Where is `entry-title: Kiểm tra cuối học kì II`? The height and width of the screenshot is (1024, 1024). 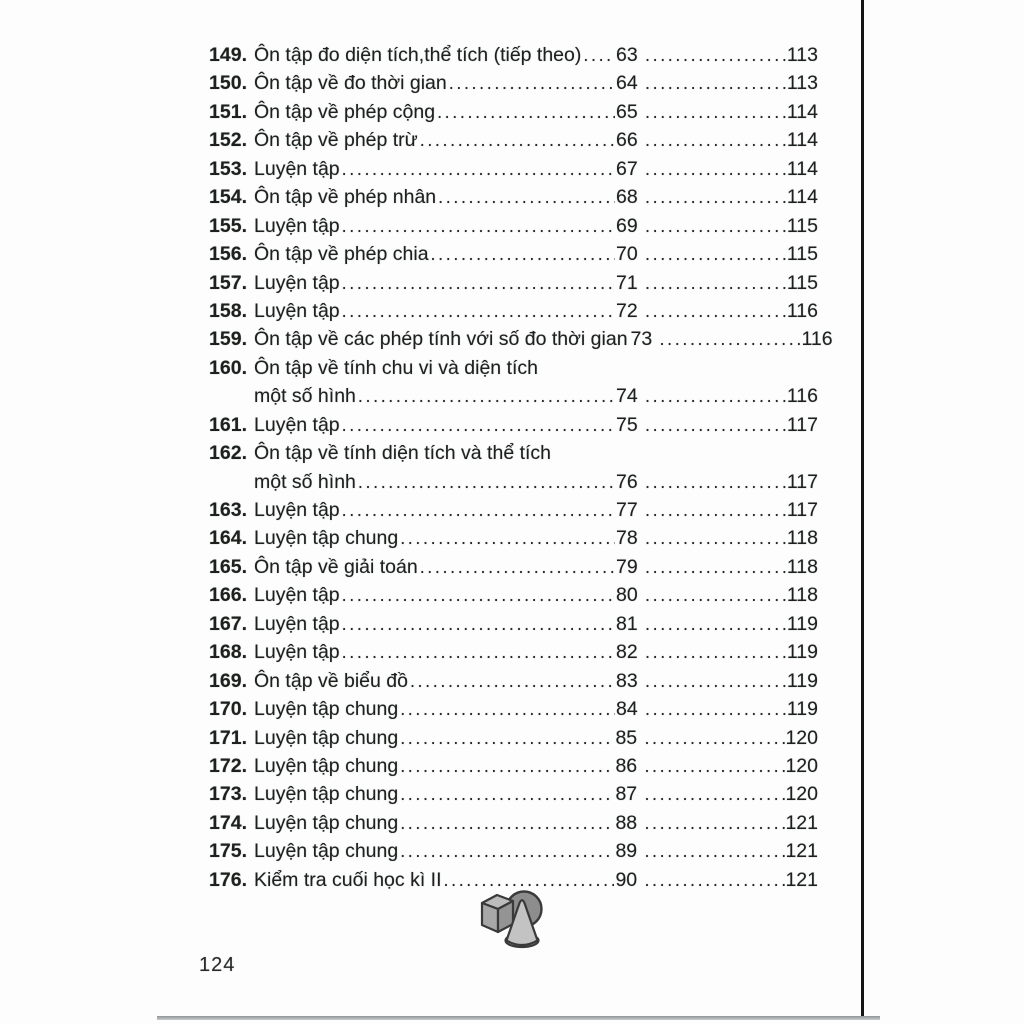 entry-title: Kiểm tra cuối học kì II is located at coordinates (348, 879).